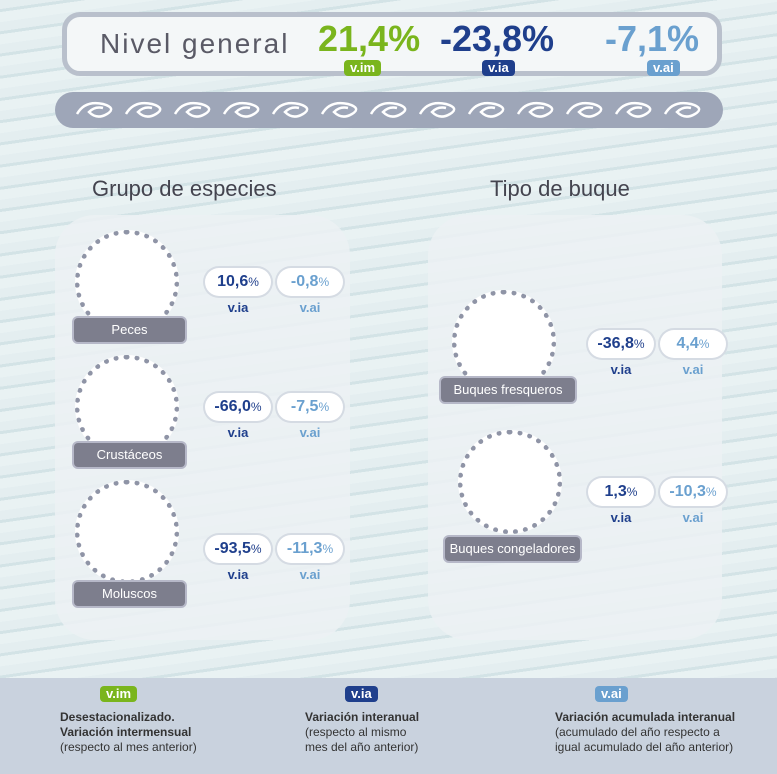 This screenshot has width=777, height=774. Describe the element at coordinates (615, 343) in the screenshot. I see `stat-value: -36,8` at that location.